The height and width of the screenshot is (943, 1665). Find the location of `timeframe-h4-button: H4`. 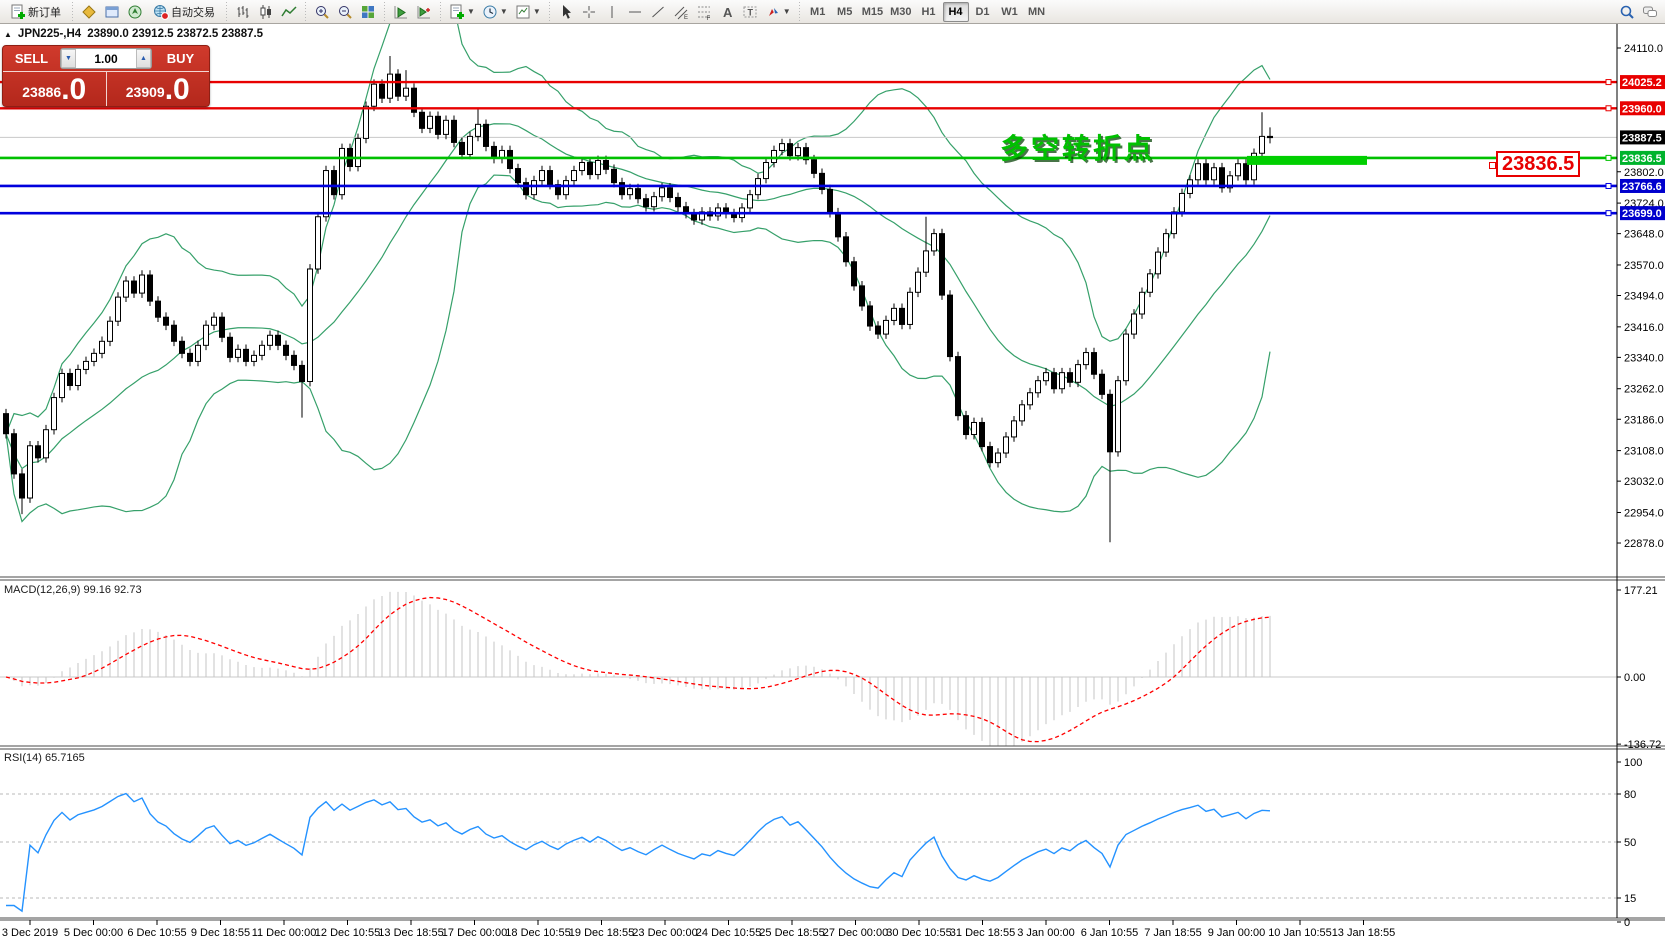

timeframe-h4-button: H4 is located at coordinates (955, 11).